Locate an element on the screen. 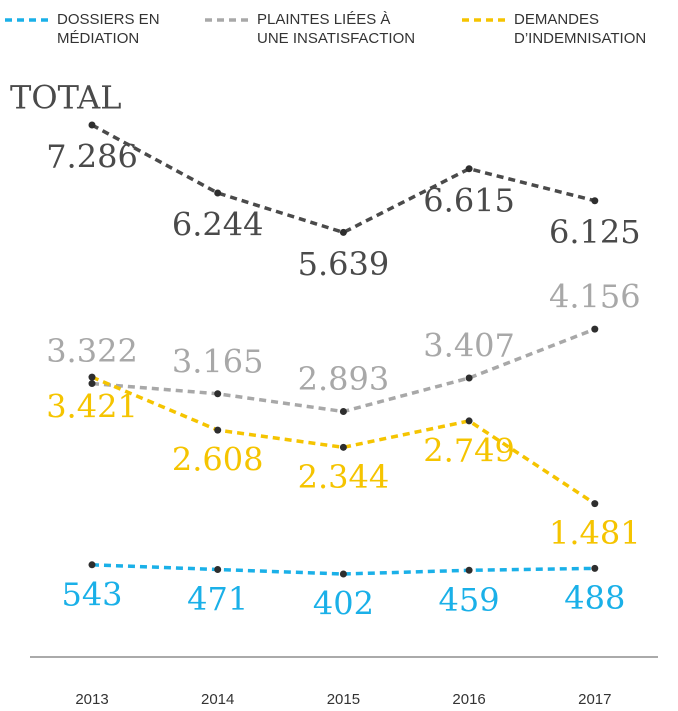  value-label: 2.893 is located at coordinates (344, 379).